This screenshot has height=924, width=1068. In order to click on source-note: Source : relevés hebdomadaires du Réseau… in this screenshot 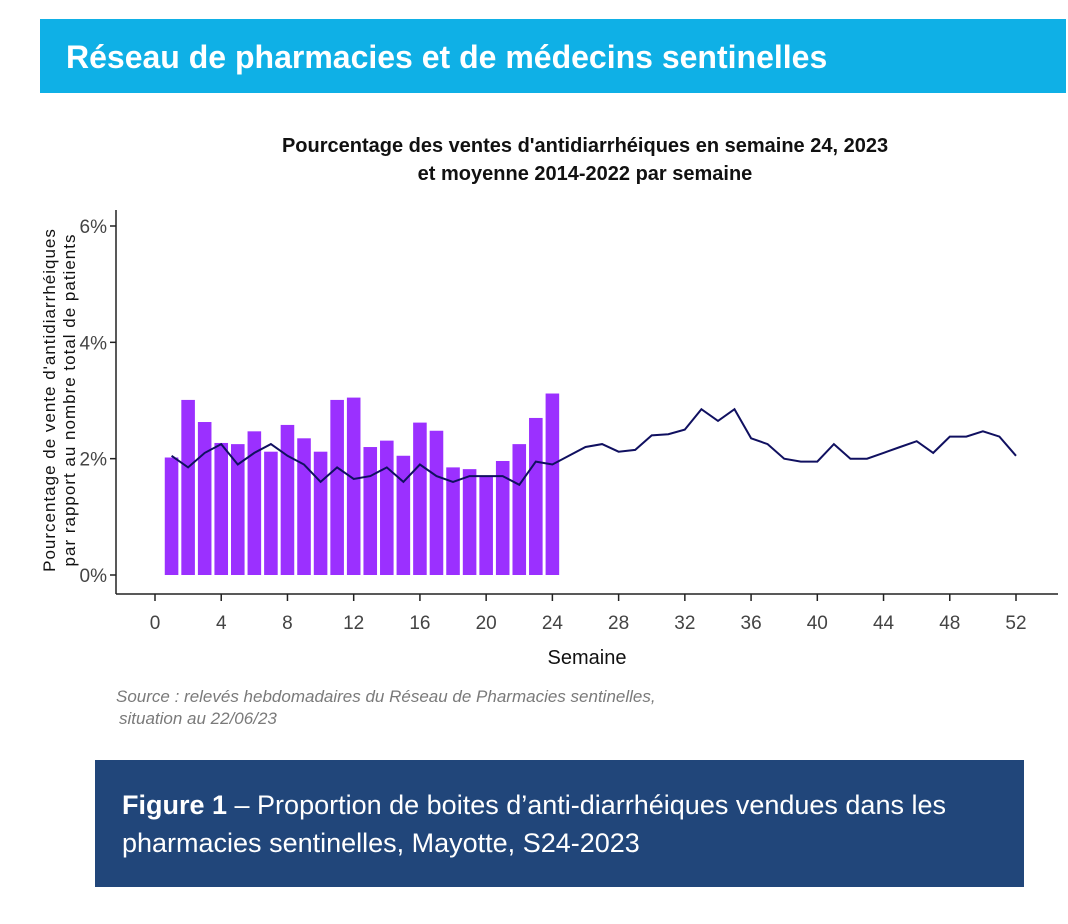, I will do `click(386, 708)`.